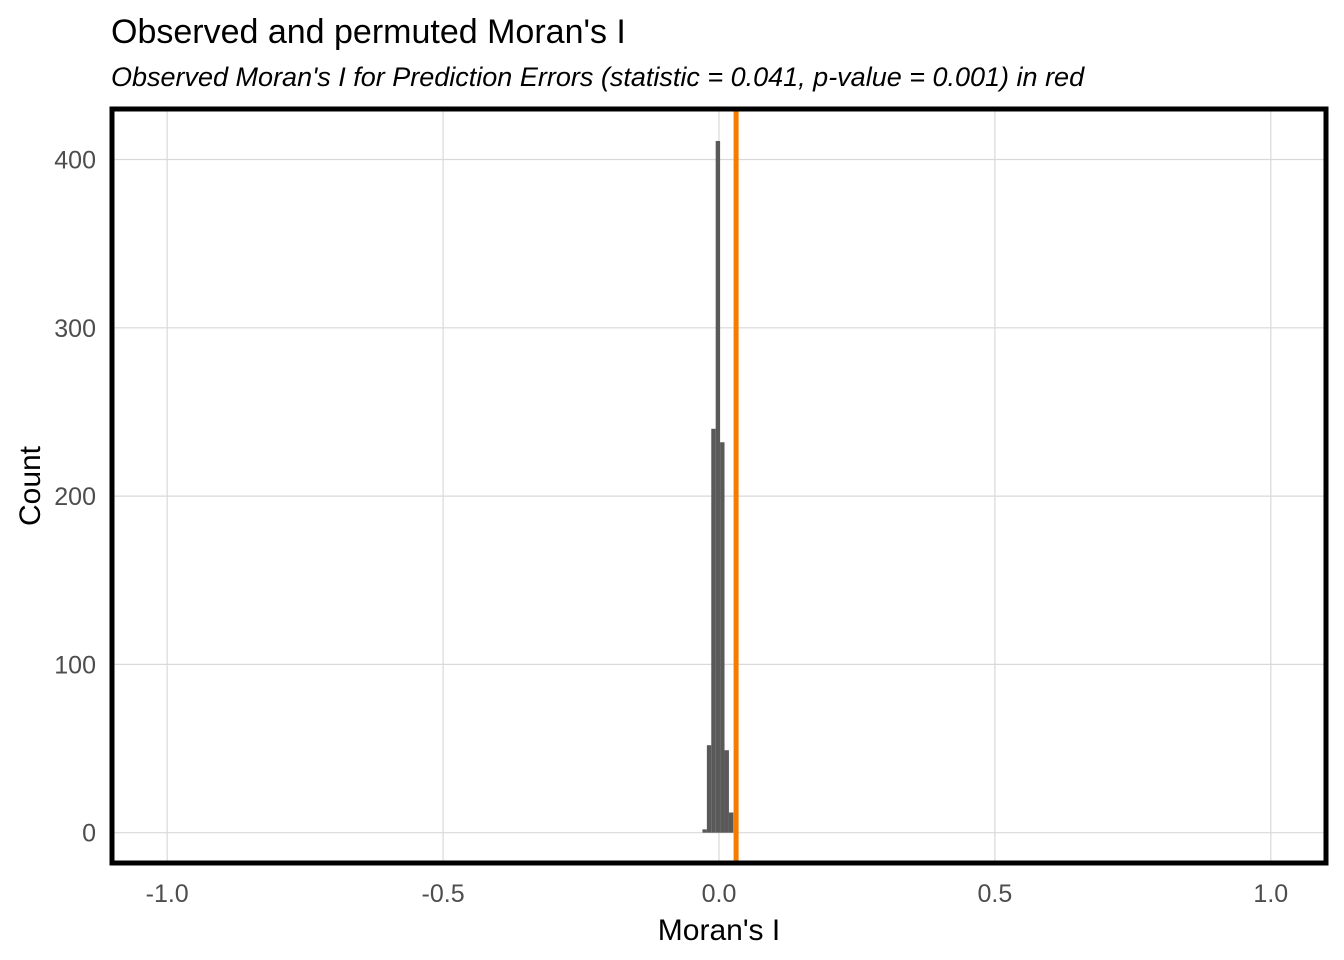  I want to click on y-tick-label: 200, so click(75, 497).